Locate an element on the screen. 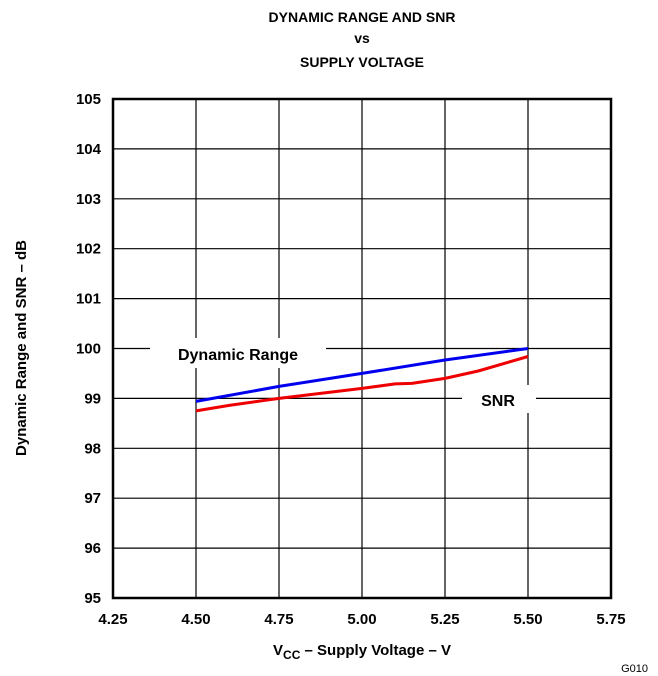 Image resolution: width=658 pixels, height=676 pixels. y-tick-label: 100 is located at coordinates (88, 349).